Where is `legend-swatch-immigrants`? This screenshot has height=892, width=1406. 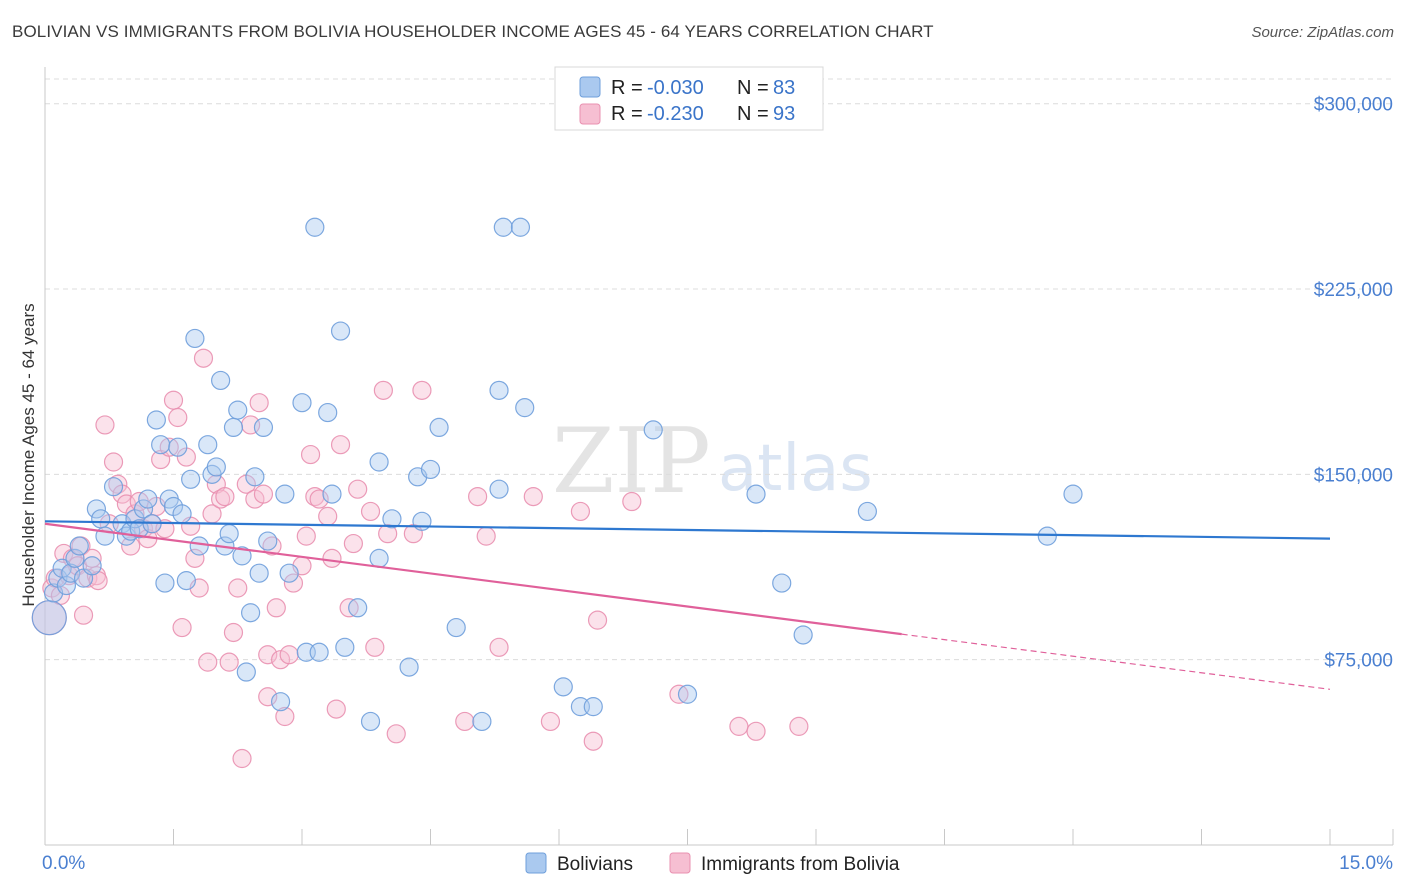 legend-swatch-immigrants is located at coordinates (590, 114).